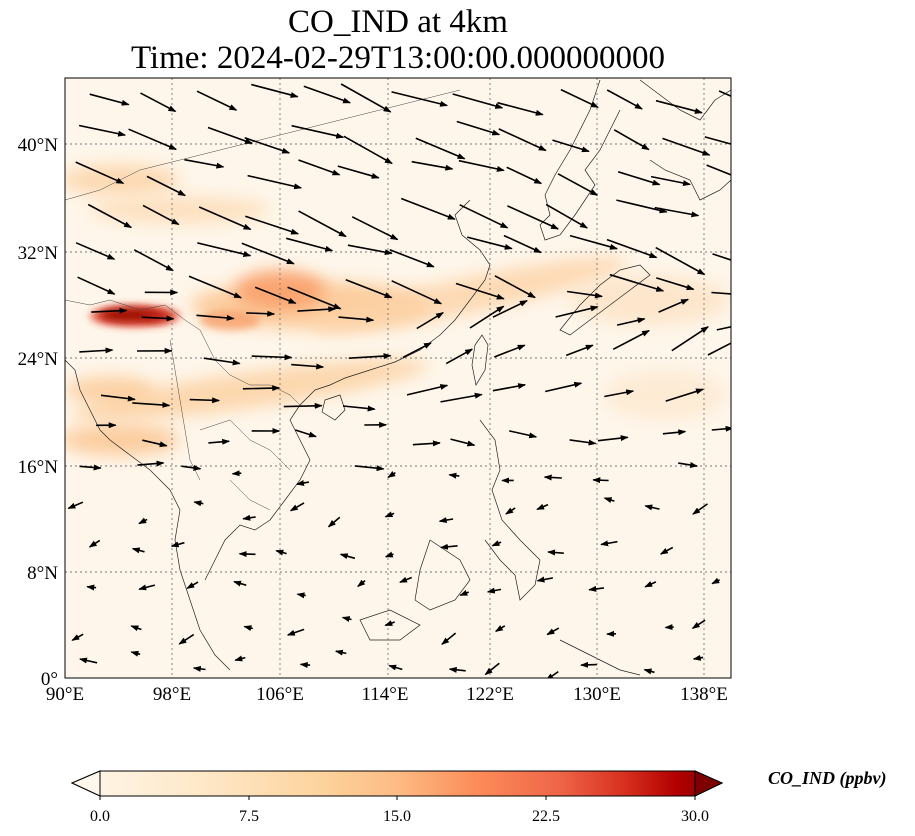  I want to click on colorbar: 0.0 7.5 15.0 22.5 30.0, so click(397, 797).